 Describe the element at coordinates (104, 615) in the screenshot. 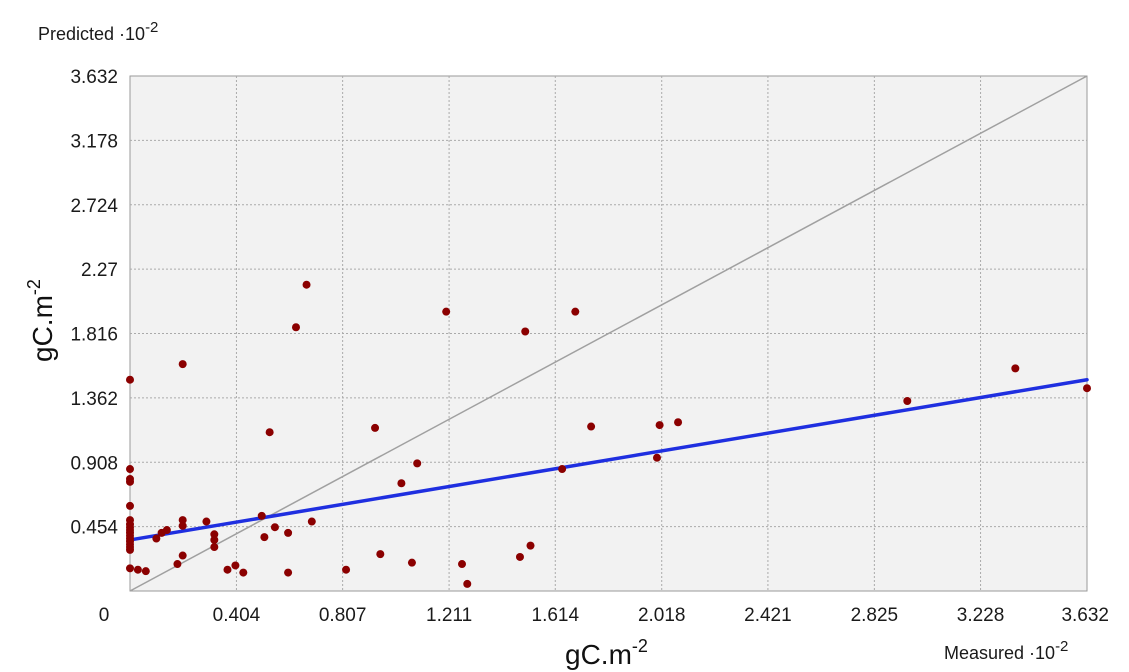

I see `x-tick-label: 0` at that location.